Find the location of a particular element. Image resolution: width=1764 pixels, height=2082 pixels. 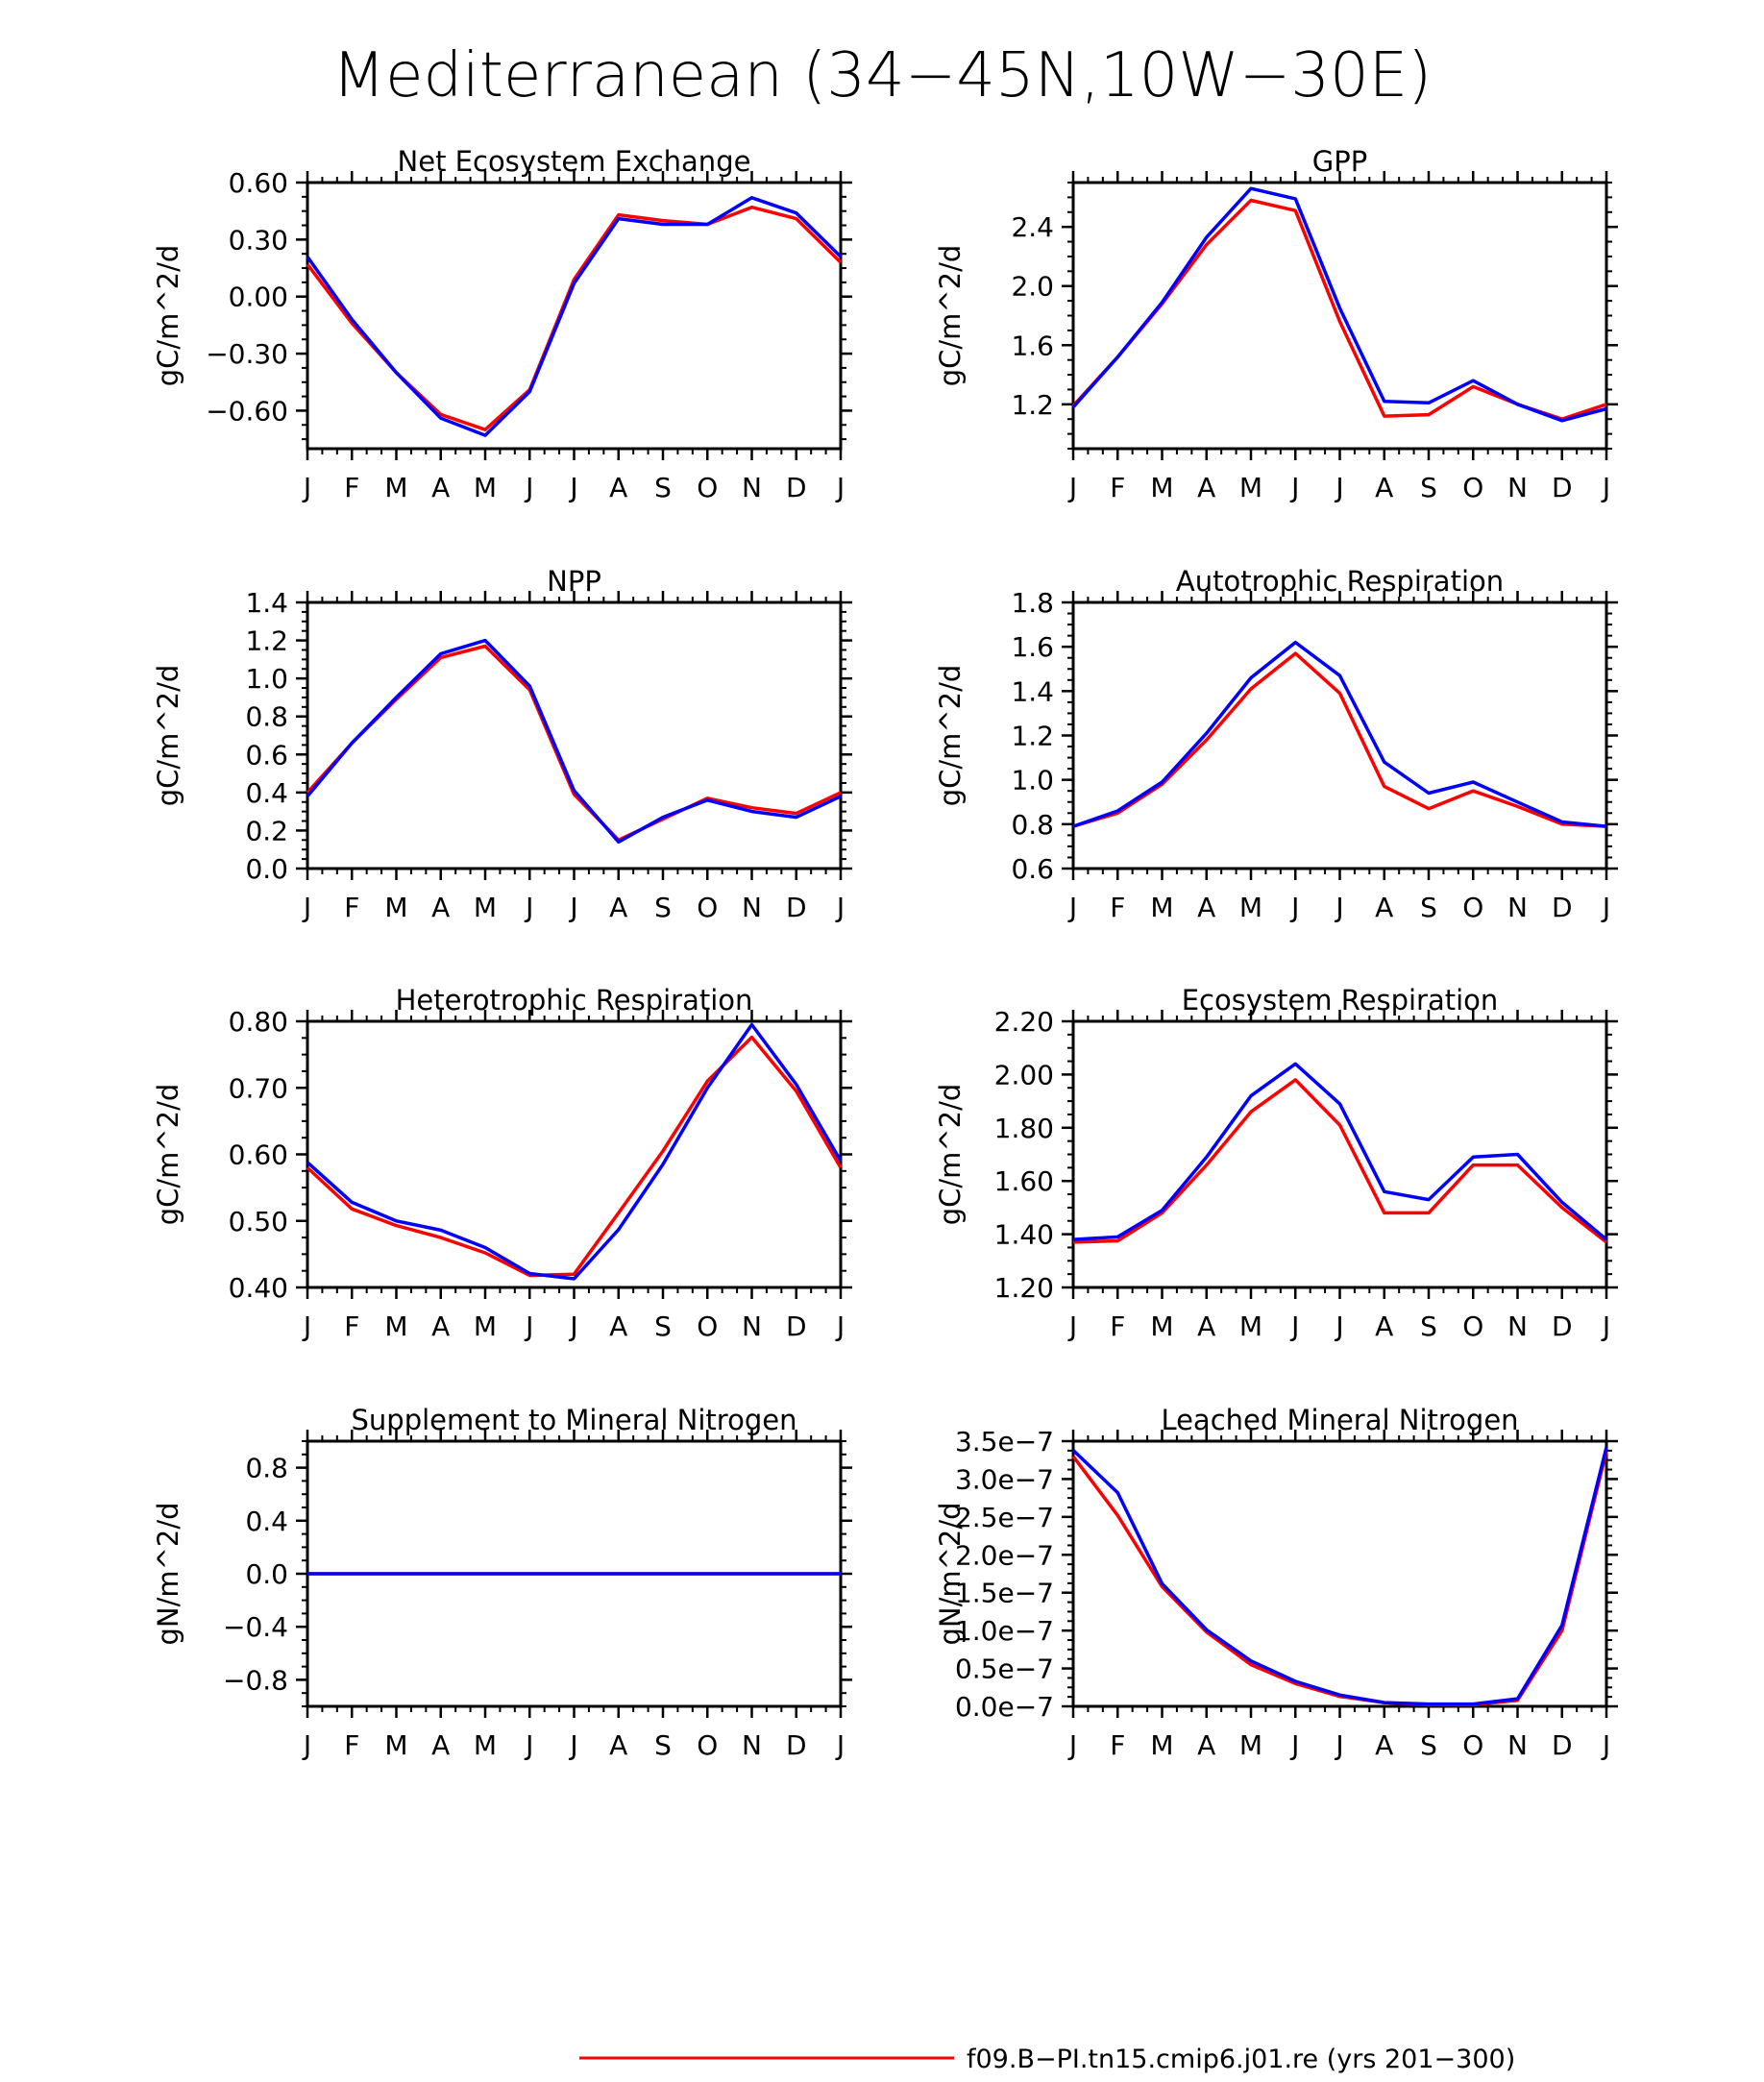

y-tick-label: −0.8 is located at coordinates (256, 1680).